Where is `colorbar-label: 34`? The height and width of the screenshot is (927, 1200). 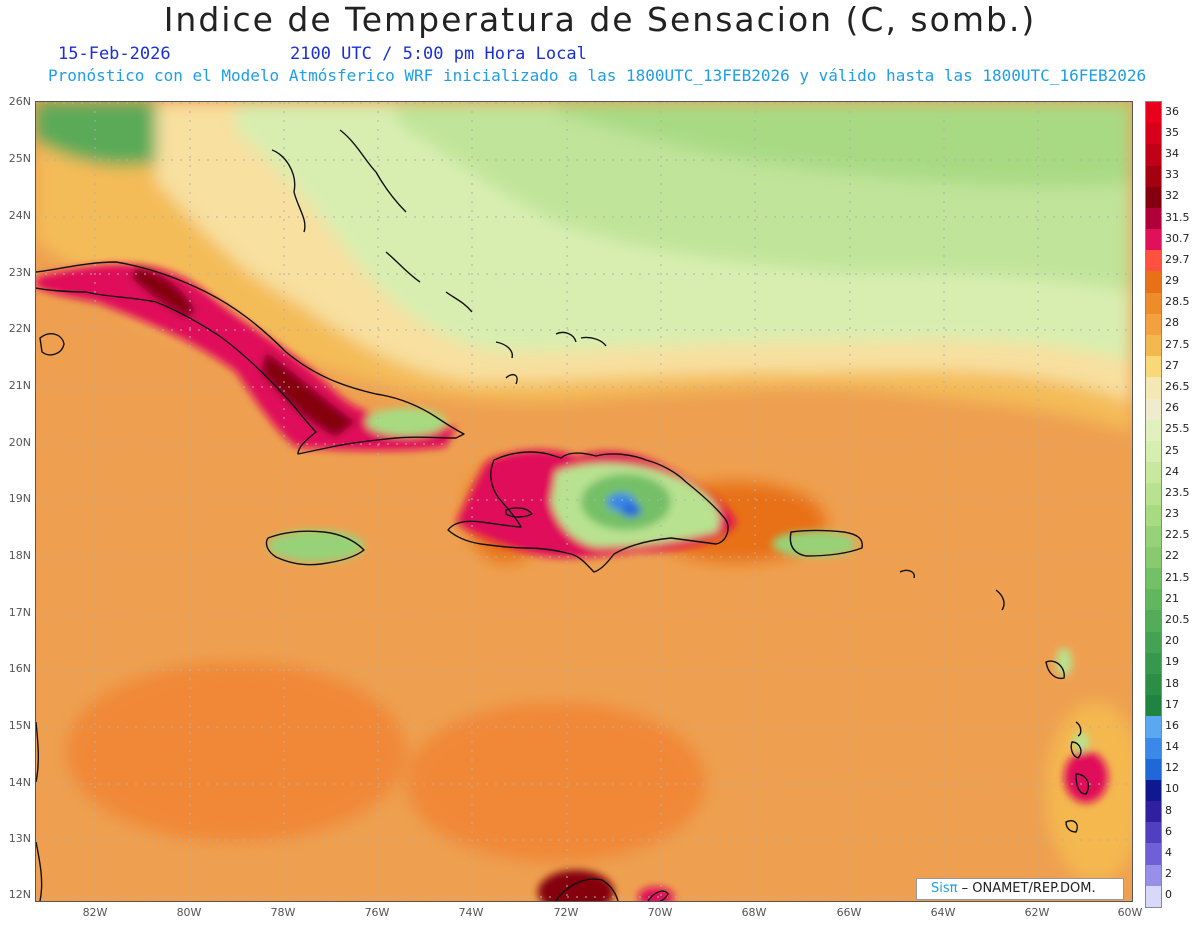
colorbar-label: 34 is located at coordinates (1172, 153).